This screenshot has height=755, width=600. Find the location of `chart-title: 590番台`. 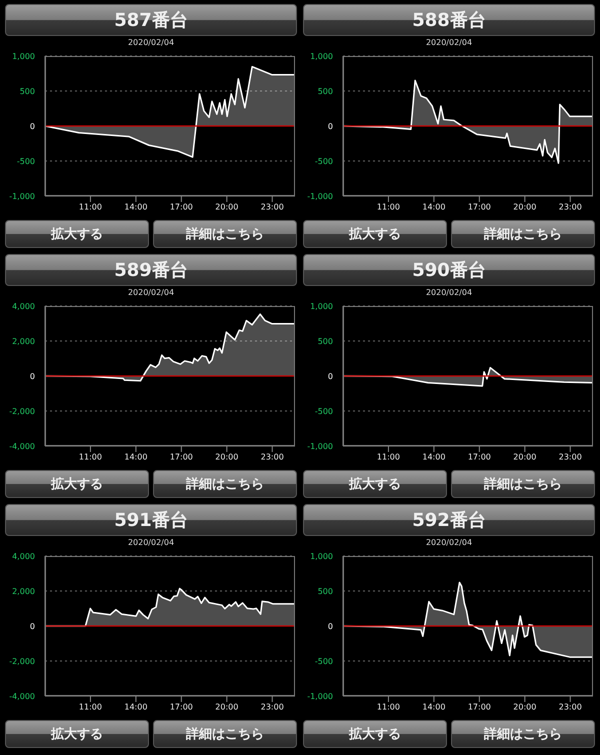

chart-title: 590番台 is located at coordinates (449, 270).